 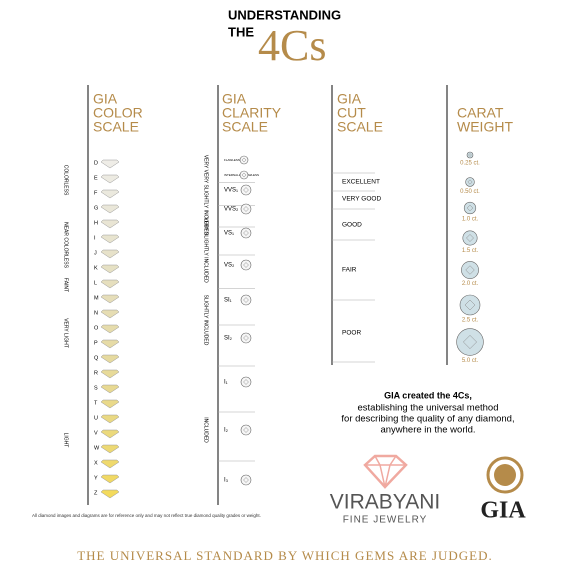 I want to click on grade-label: I₁, so click(x=226, y=383).